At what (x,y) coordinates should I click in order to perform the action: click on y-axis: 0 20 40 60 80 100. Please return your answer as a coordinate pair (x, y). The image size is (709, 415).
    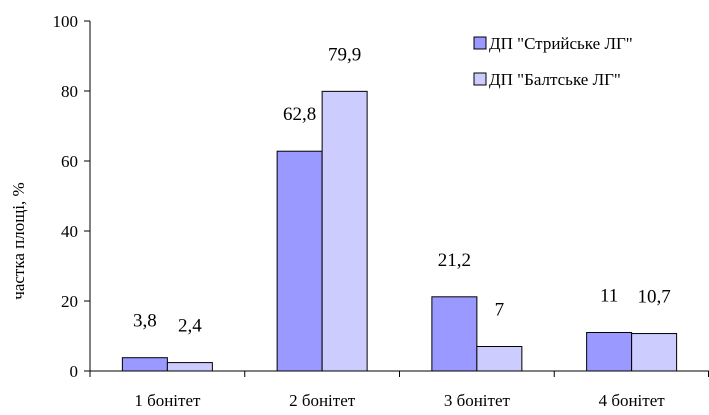
    Looking at the image, I should click on (72, 196).